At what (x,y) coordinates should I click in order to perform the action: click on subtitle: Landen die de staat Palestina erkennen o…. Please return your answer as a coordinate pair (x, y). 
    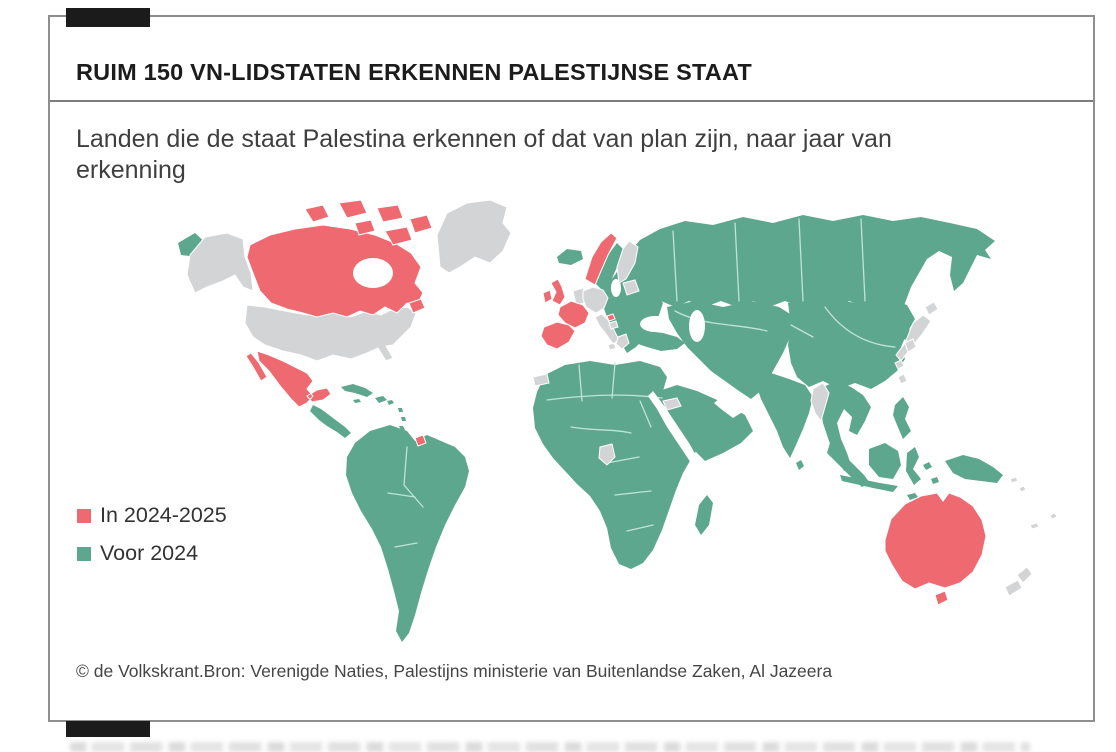
    Looking at the image, I should click on (484, 154).